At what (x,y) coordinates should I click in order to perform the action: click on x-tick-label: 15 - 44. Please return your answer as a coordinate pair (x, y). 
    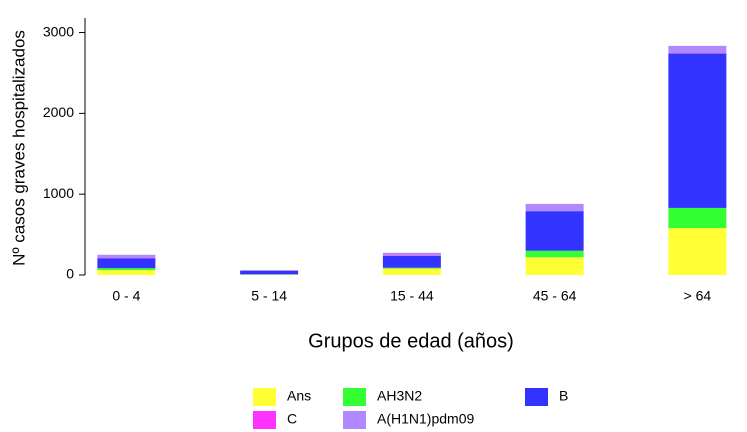
    Looking at the image, I should click on (412, 296).